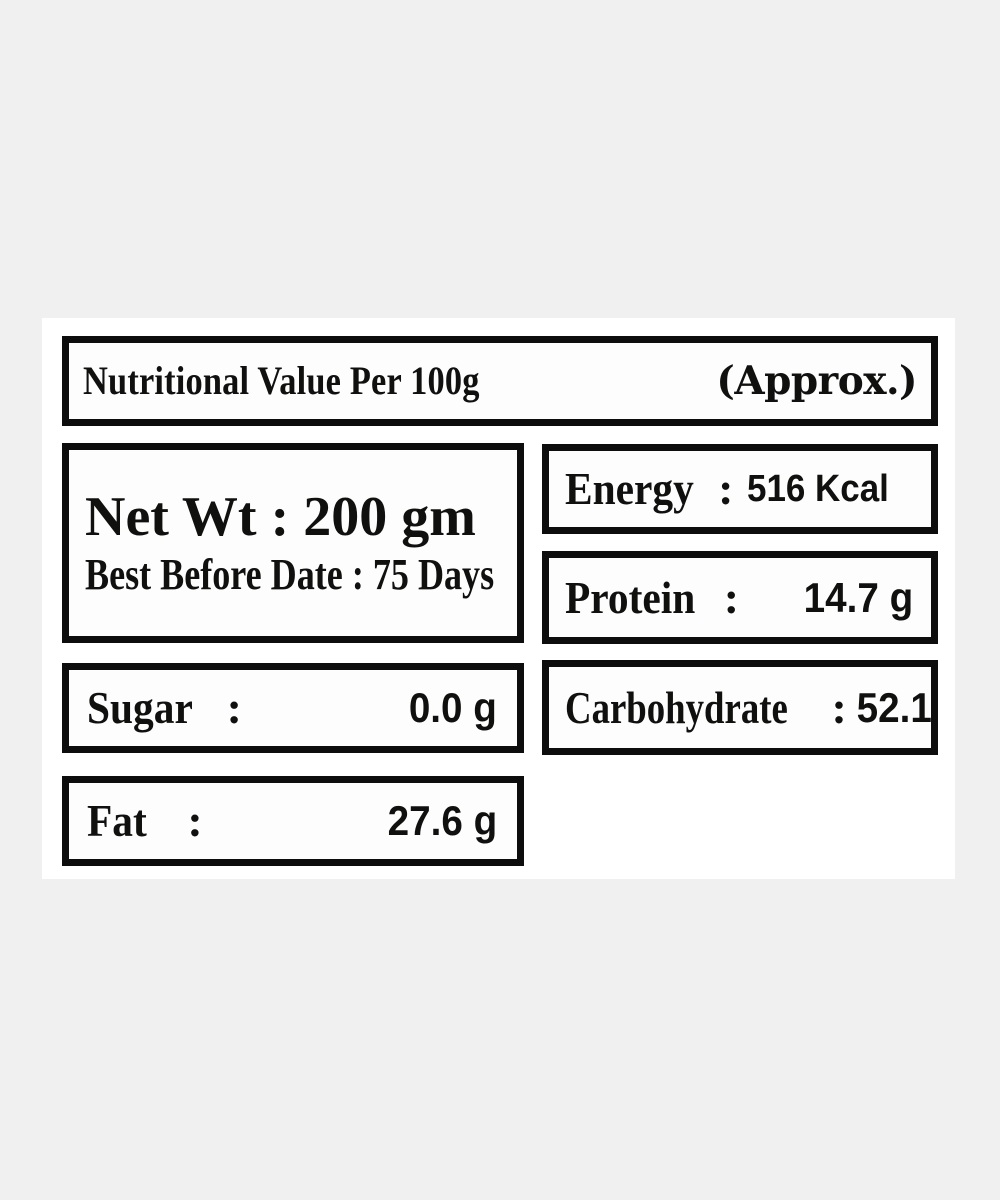 This screenshot has height=1200, width=1000. What do you see at coordinates (453, 707) in the screenshot?
I see `sugar-value: 0.0 g` at bounding box center [453, 707].